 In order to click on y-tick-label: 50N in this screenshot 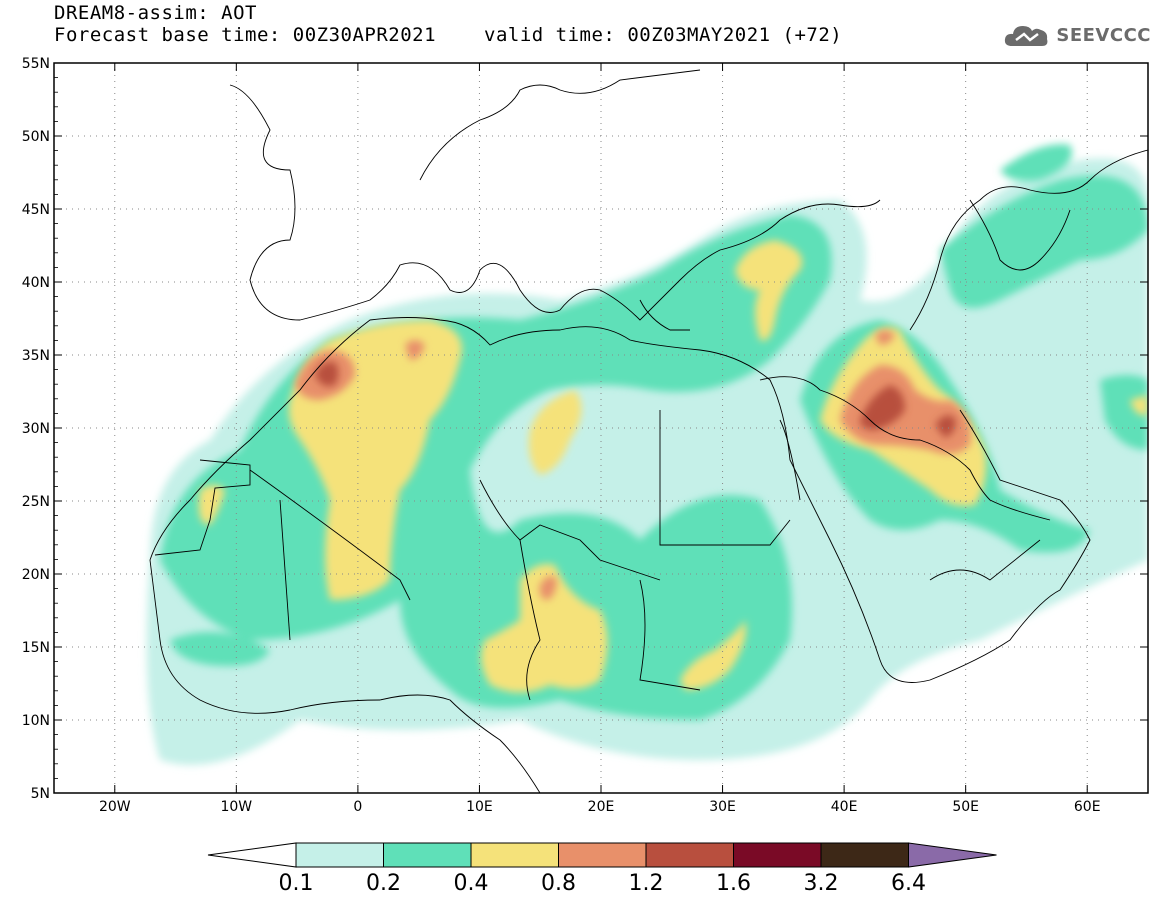, I will do `click(36, 137)`.